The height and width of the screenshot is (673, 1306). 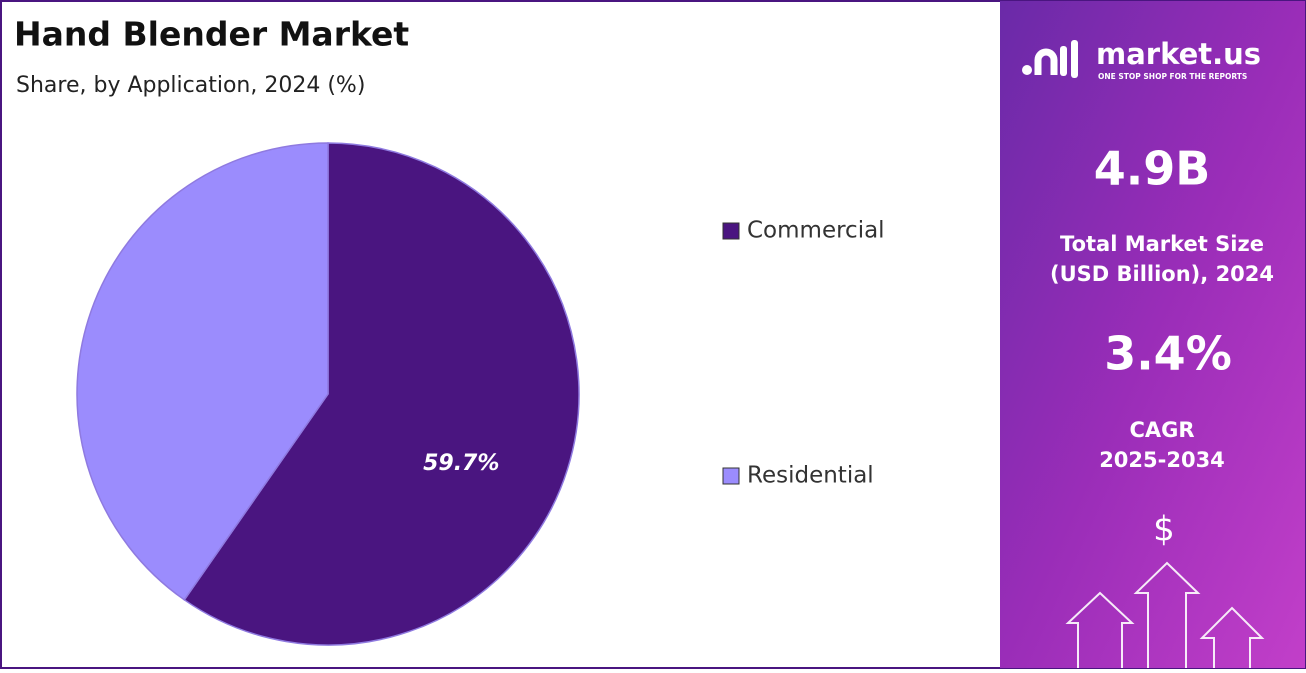 What do you see at coordinates (461, 463) in the screenshot?
I see `data-label: 59.7%` at bounding box center [461, 463].